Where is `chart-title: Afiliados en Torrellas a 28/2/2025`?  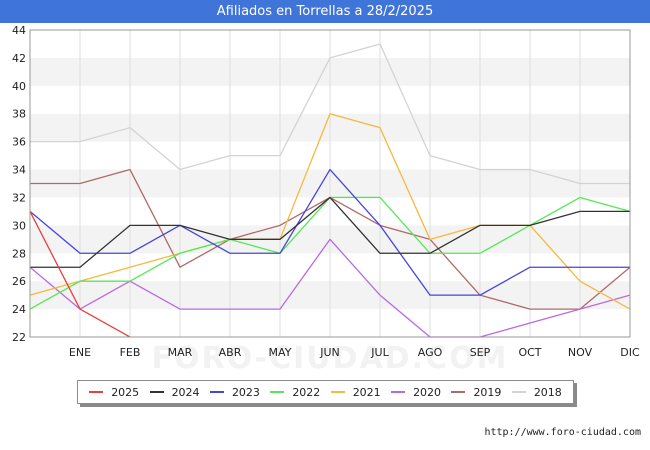
chart-title: Afiliados en Torrellas a 28/2/2025 is located at coordinates (325, 11).